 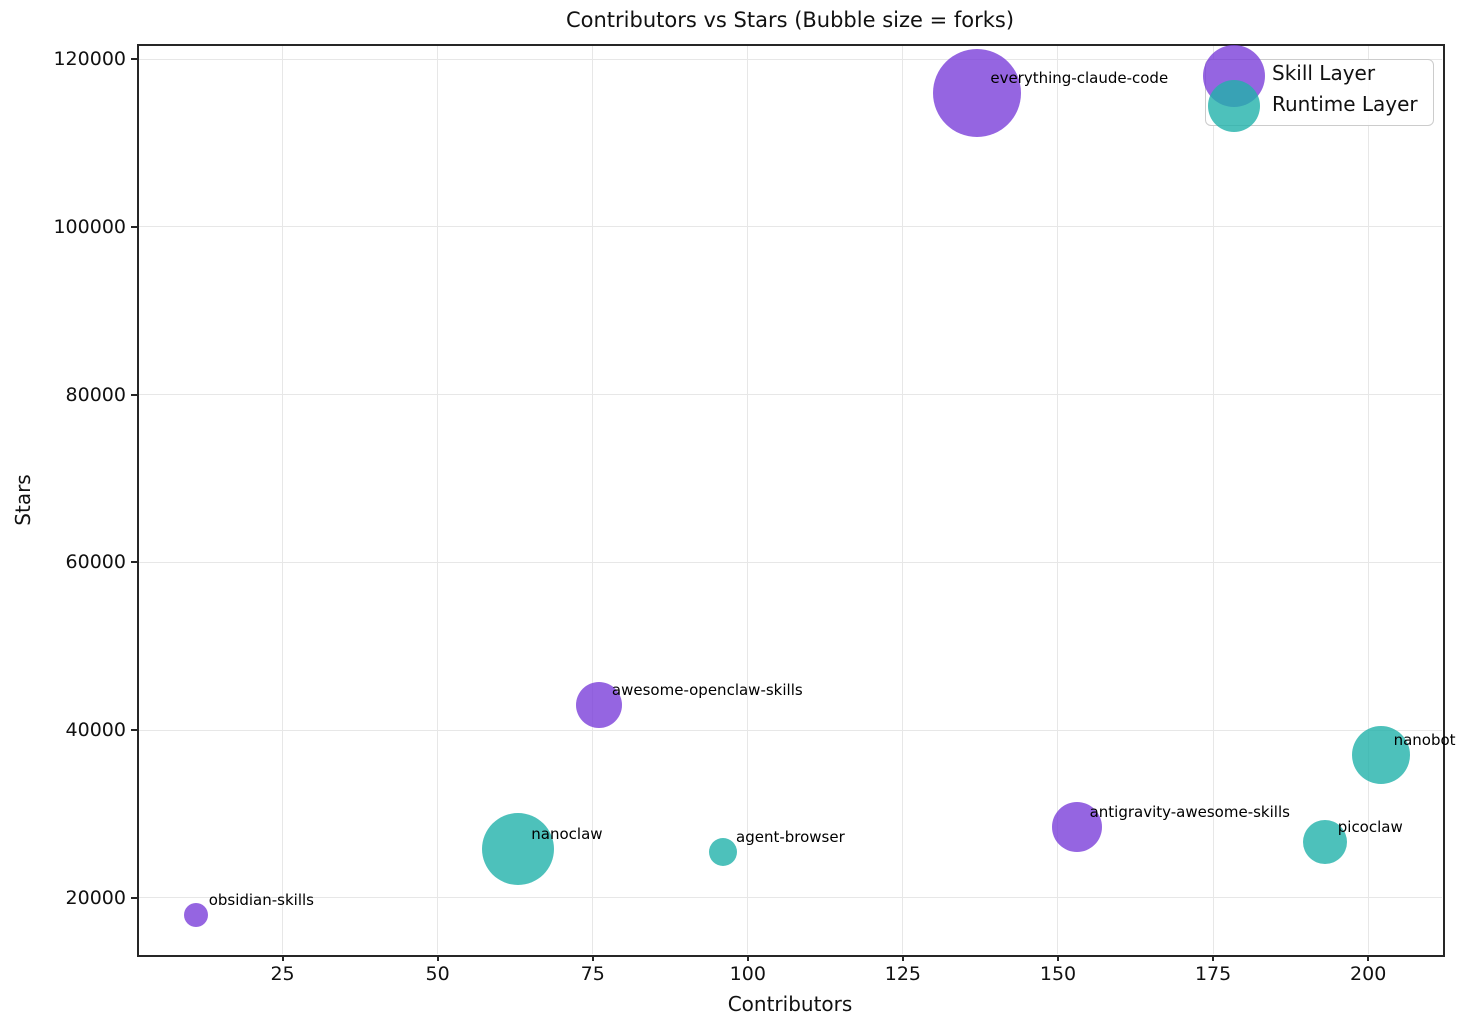 What do you see at coordinates (261, 899) in the screenshot?
I see `bubble-label-obsidian-skills: obsidian-skills` at bounding box center [261, 899].